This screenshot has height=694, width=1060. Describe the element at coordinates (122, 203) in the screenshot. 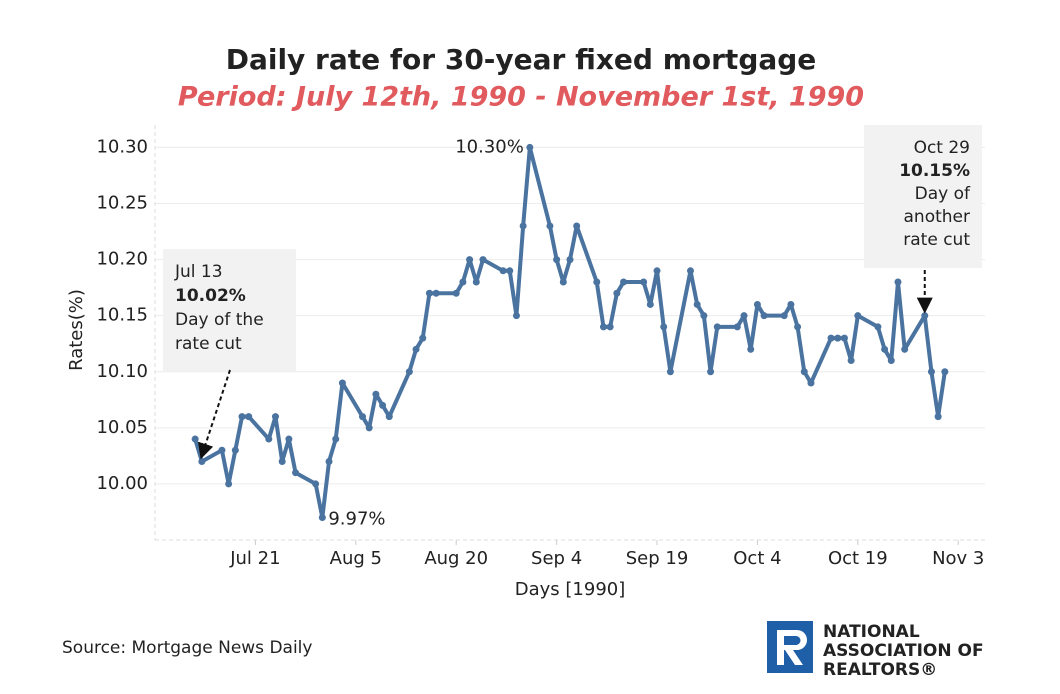

I see `y-tick-label: 10.25` at that location.